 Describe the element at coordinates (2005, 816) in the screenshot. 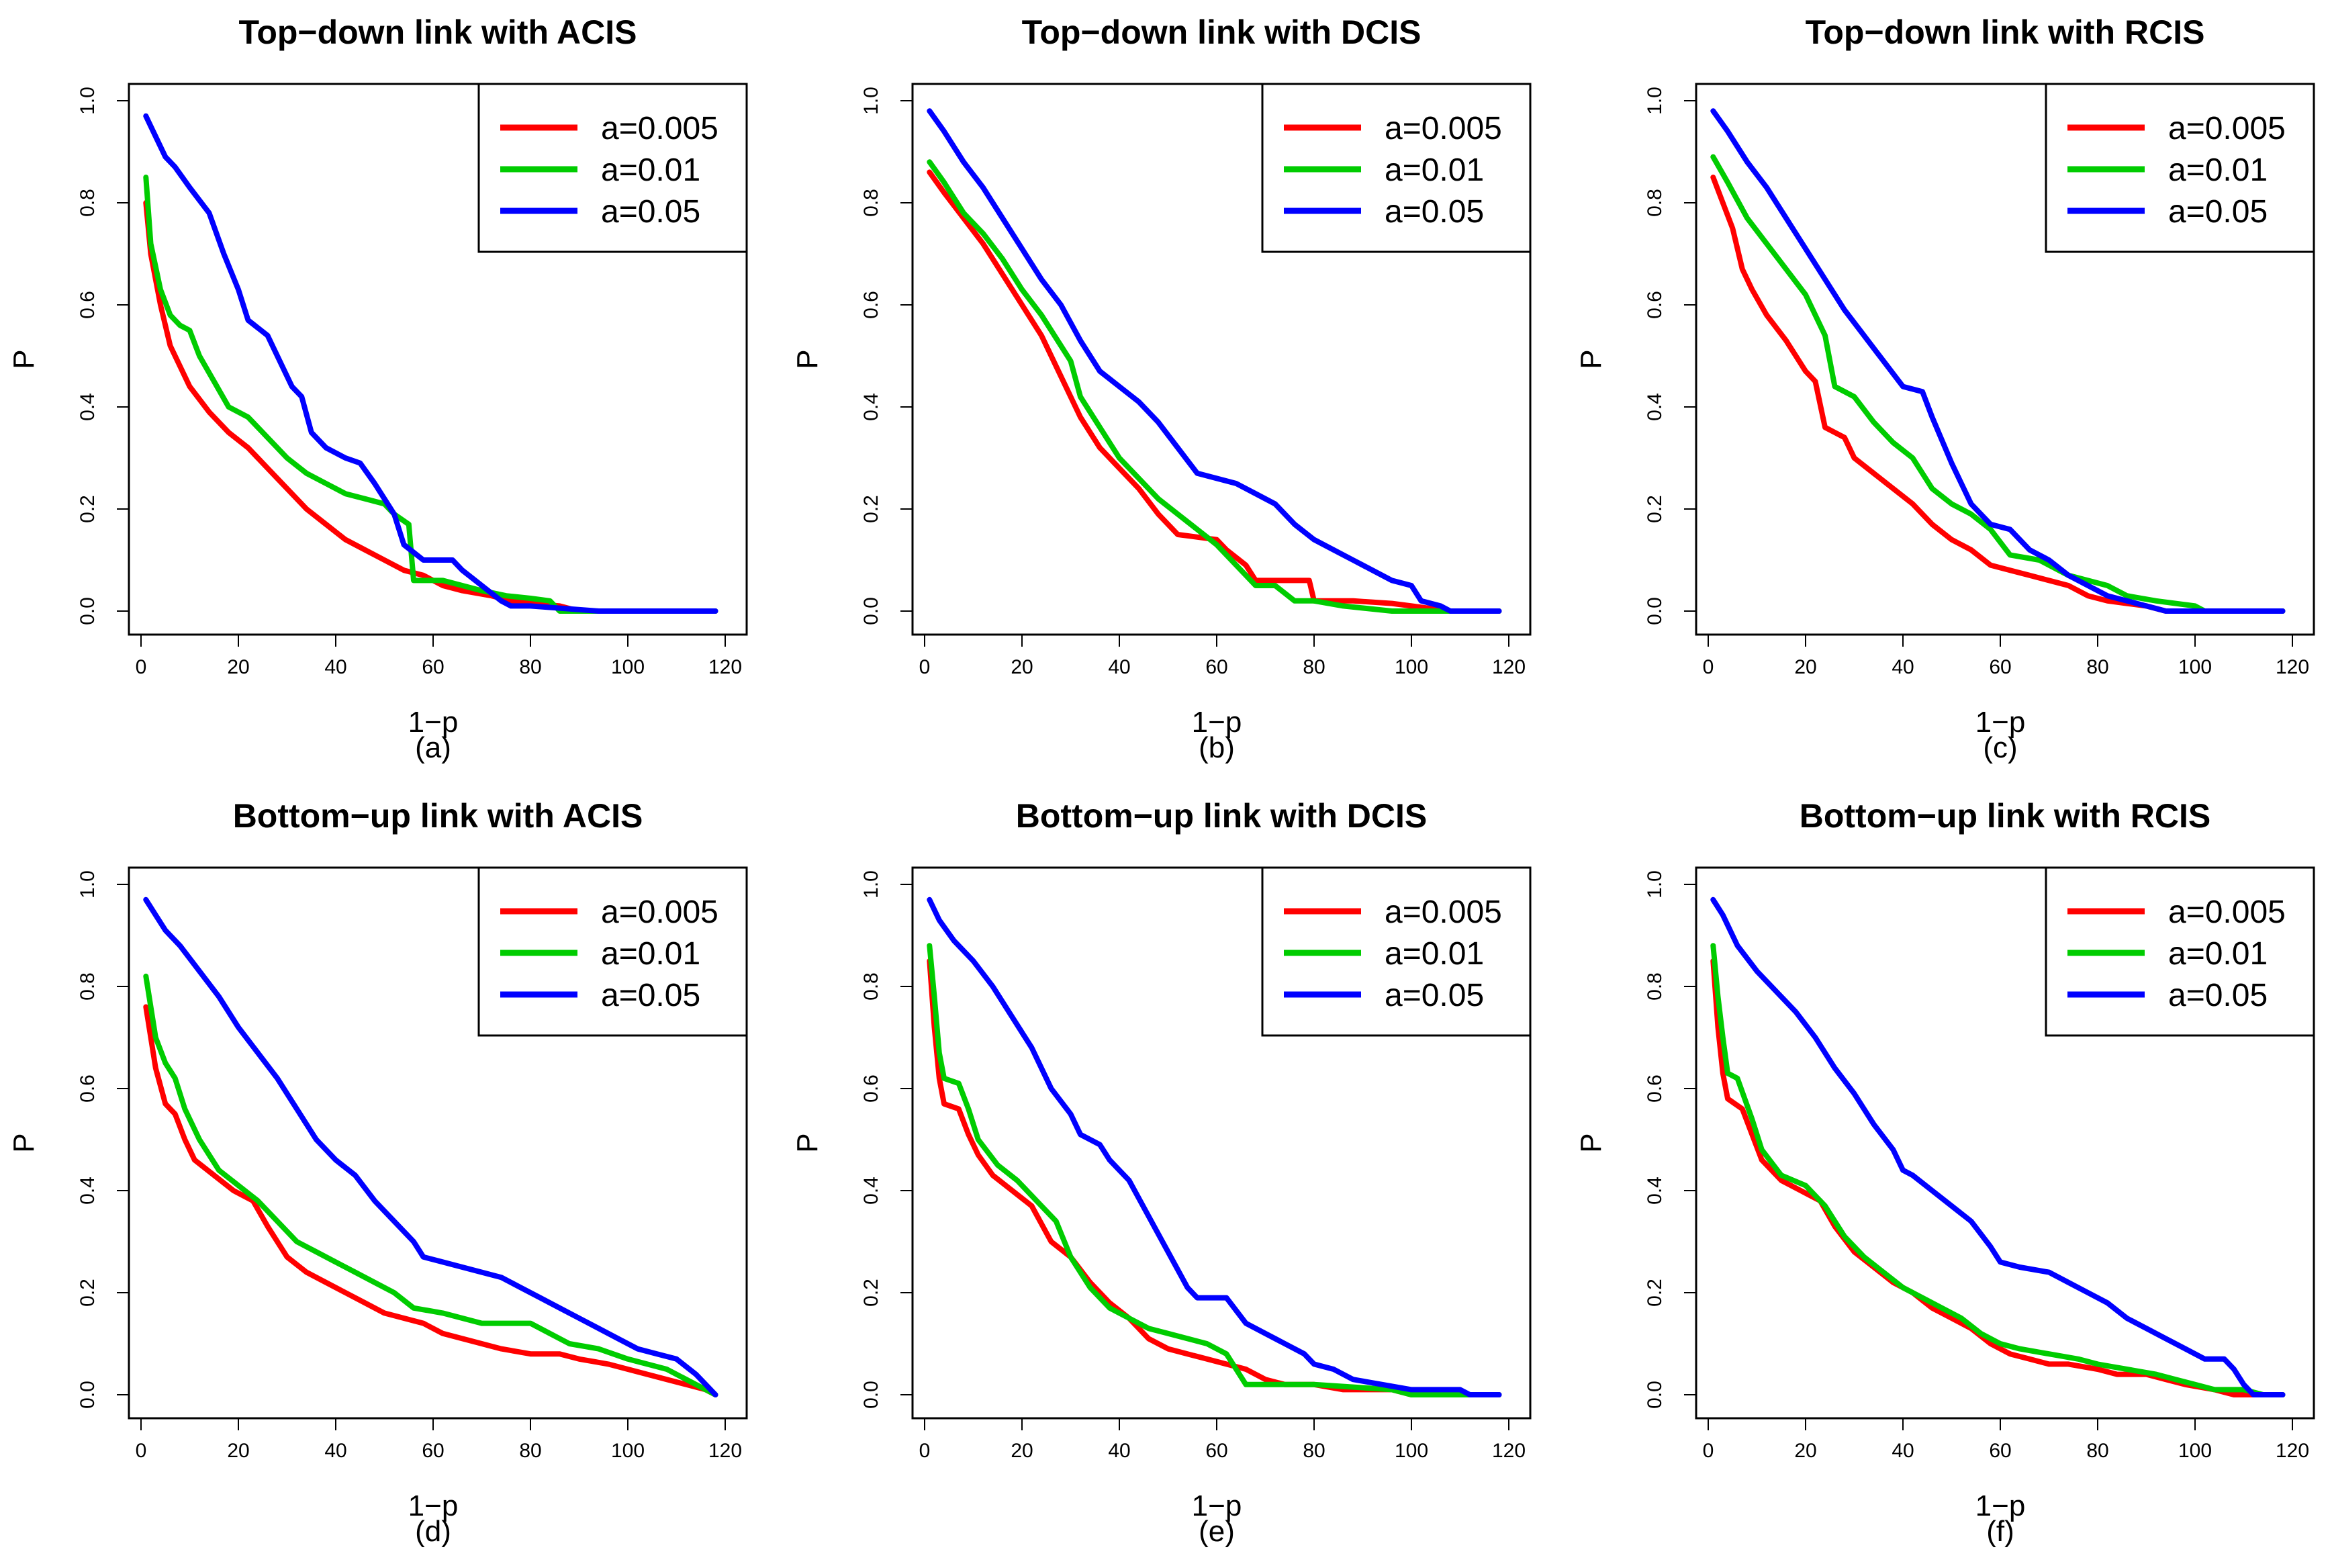

I see `chart-title: Bottom−up link with RCIS` at that location.